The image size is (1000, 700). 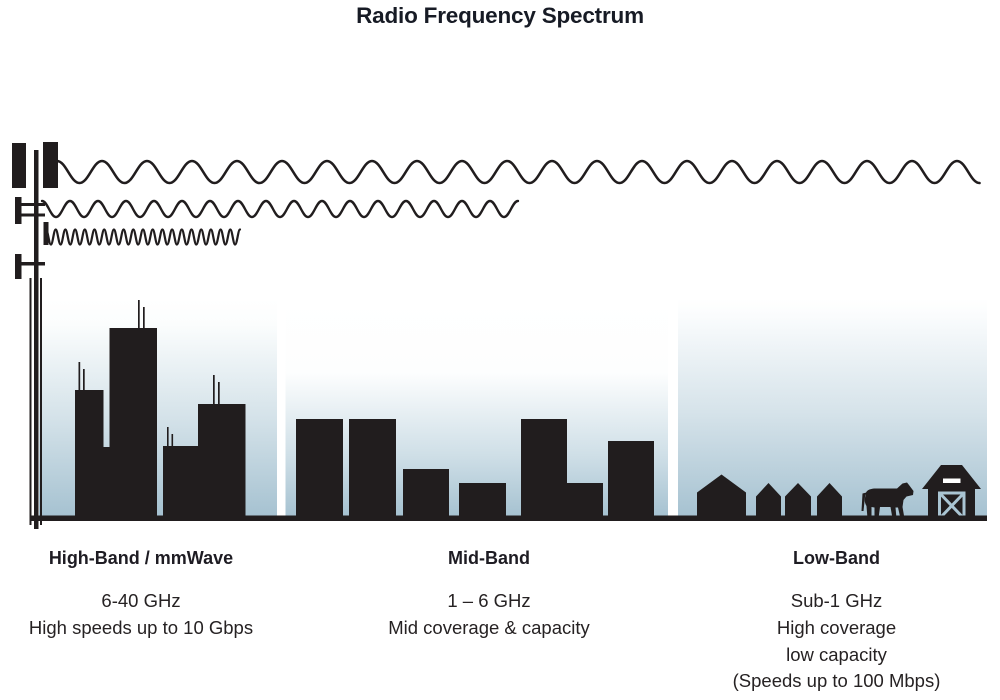 I want to click on cell-tower-icon, so click(x=35, y=335).